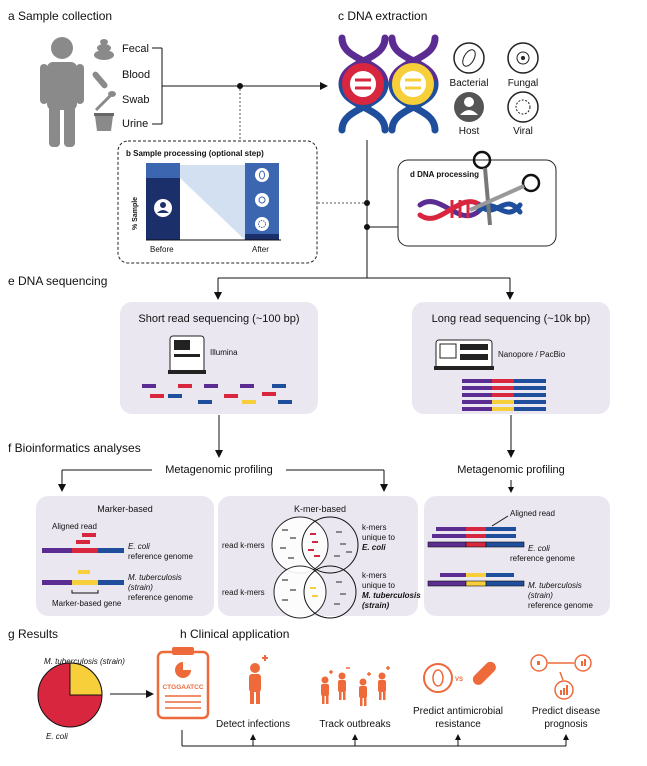 Image resolution: width=647 pixels, height=766 pixels. What do you see at coordinates (234, 634) in the screenshot?
I see `section-h-title: h Clinical application` at bounding box center [234, 634].